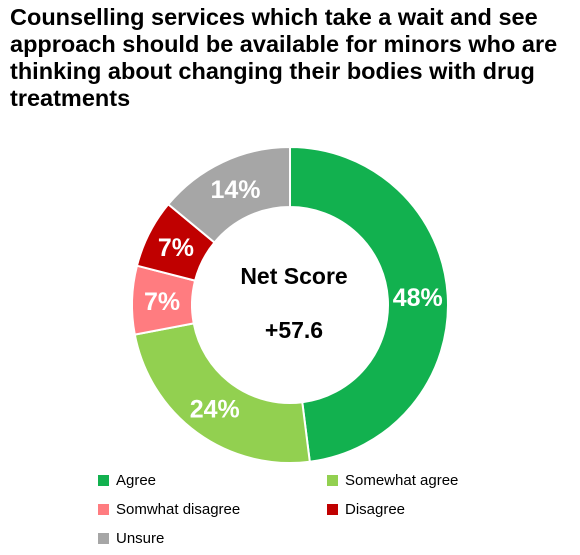  I want to click on net-score-value: +57.6, so click(294, 330).